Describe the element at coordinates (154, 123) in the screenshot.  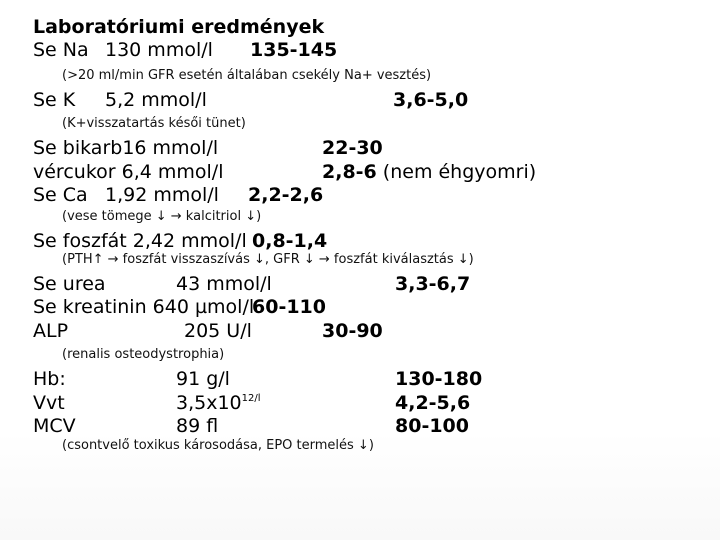
I see `k-note: (K+visszatartás késői tünet)` at that location.